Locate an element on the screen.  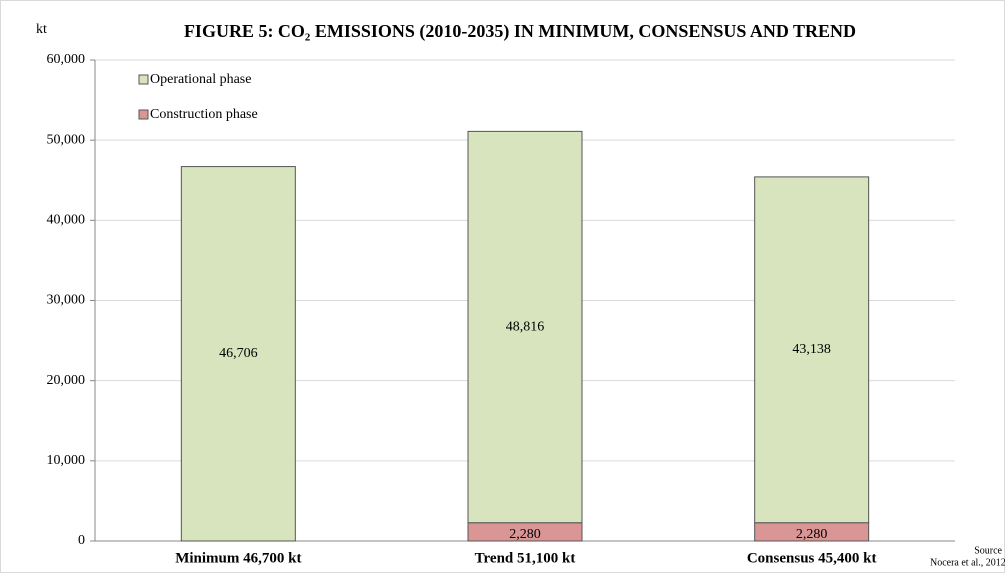
x-tick-label: Minimum 46,700 kt is located at coordinates (238, 558).